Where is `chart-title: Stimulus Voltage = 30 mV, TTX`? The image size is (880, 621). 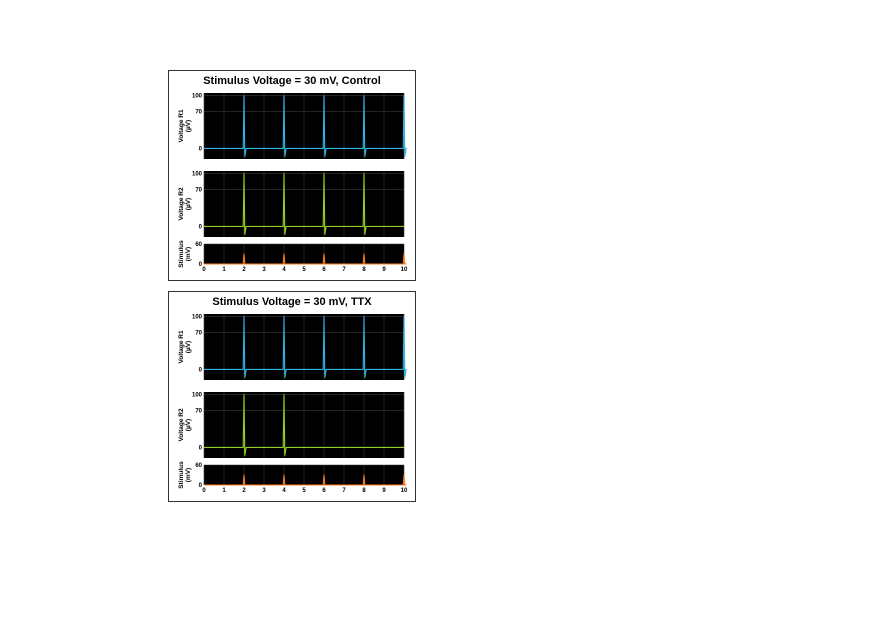 chart-title: Stimulus Voltage = 30 mV, TTX is located at coordinates (292, 302).